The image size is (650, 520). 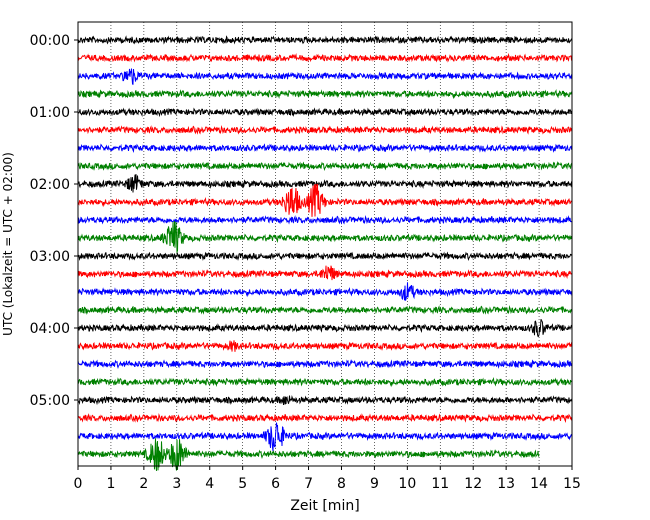 What do you see at coordinates (78, 484) in the screenshot?
I see `x-tick-label: 0` at bounding box center [78, 484].